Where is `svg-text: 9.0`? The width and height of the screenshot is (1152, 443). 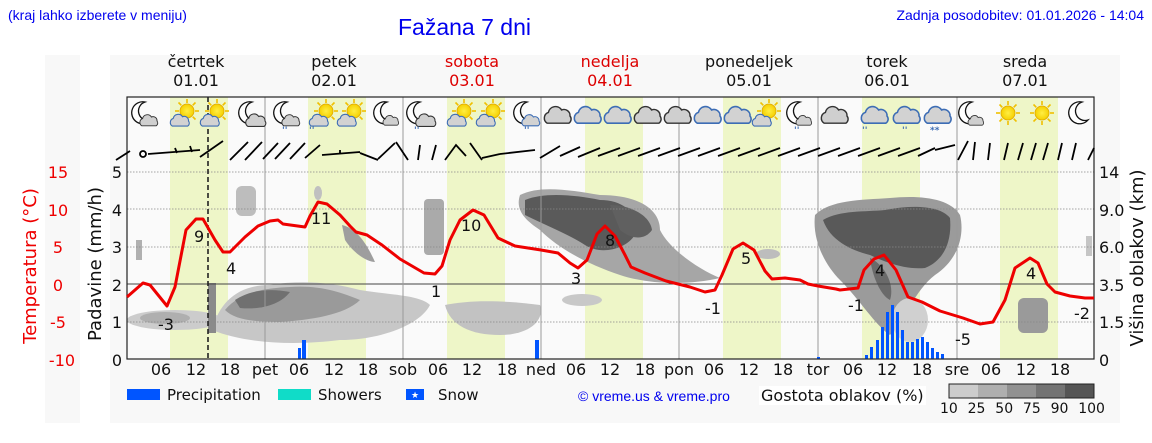
svg-text: 9.0 is located at coordinates (1111, 210).